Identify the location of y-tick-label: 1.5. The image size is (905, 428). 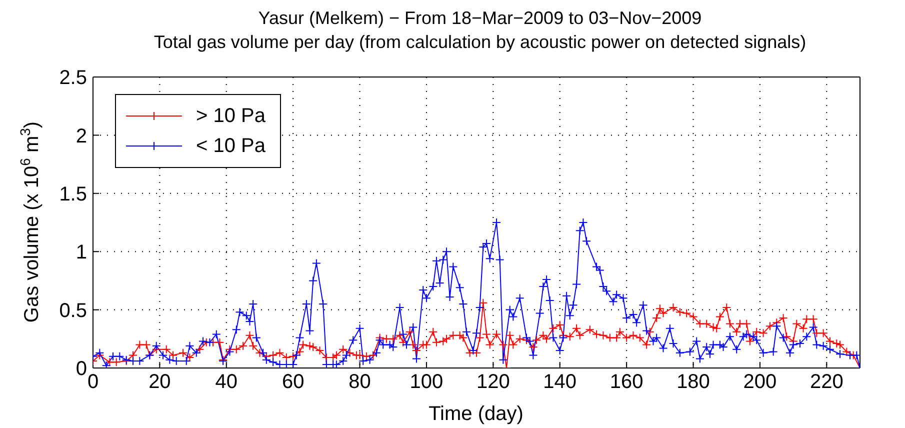
(73, 195).